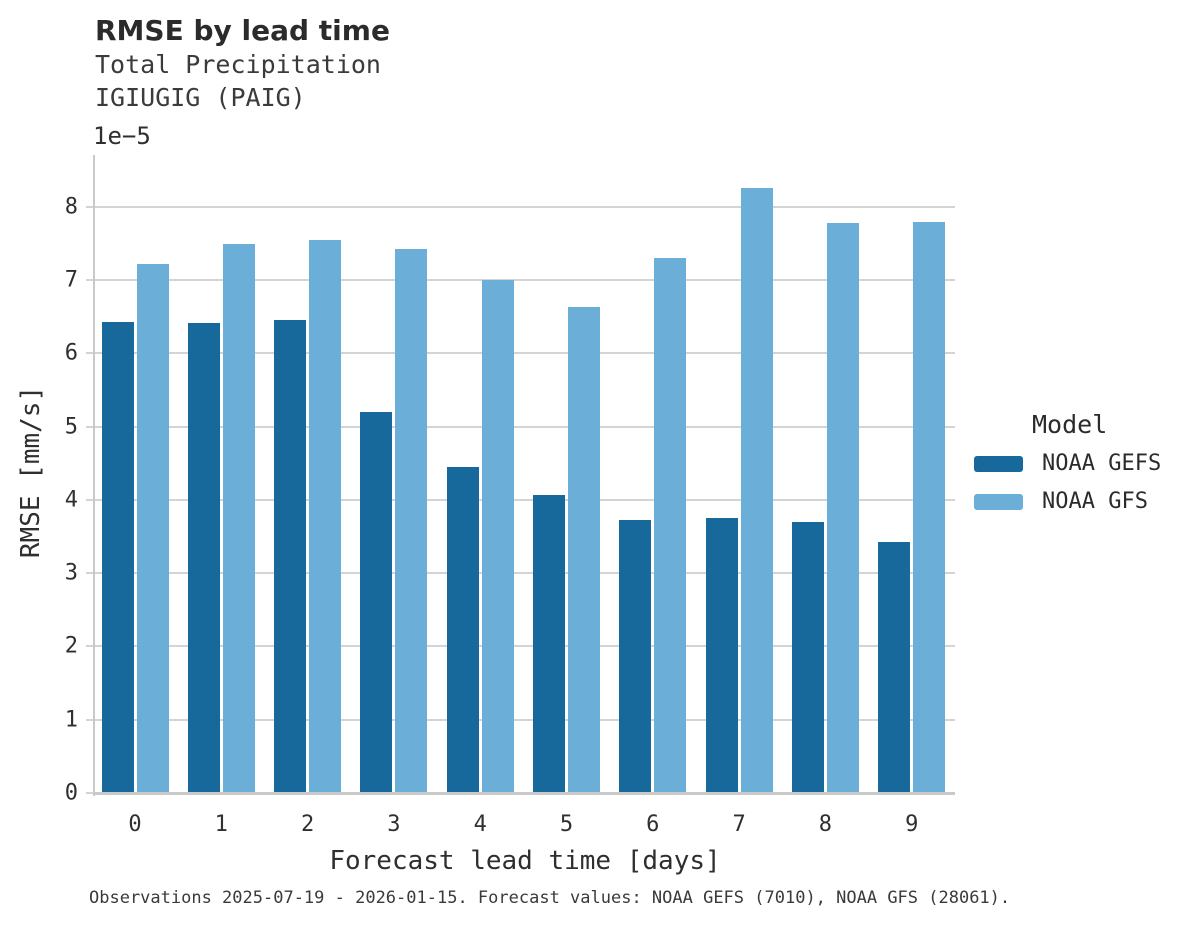  I want to click on y-axis-line, so click(94, 475).